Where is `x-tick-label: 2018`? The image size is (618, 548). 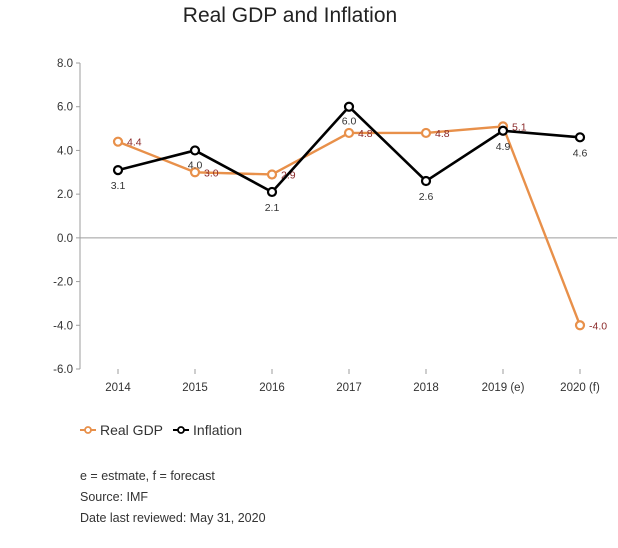
x-tick-label: 2018 is located at coordinates (426, 388).